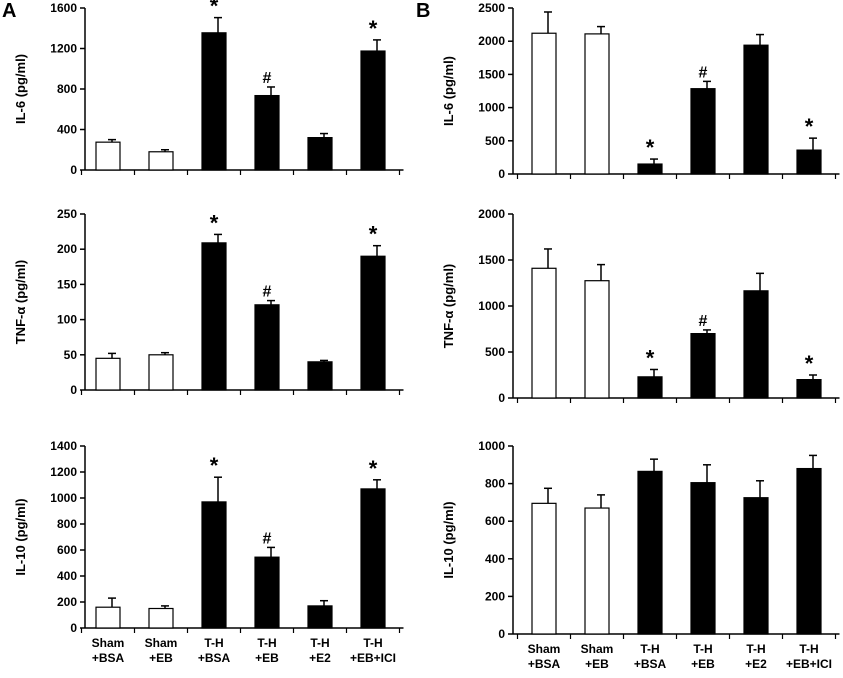 The height and width of the screenshot is (678, 843). What do you see at coordinates (63, 472) in the screenshot?
I see `y-tick-label: 1200` at bounding box center [63, 472].